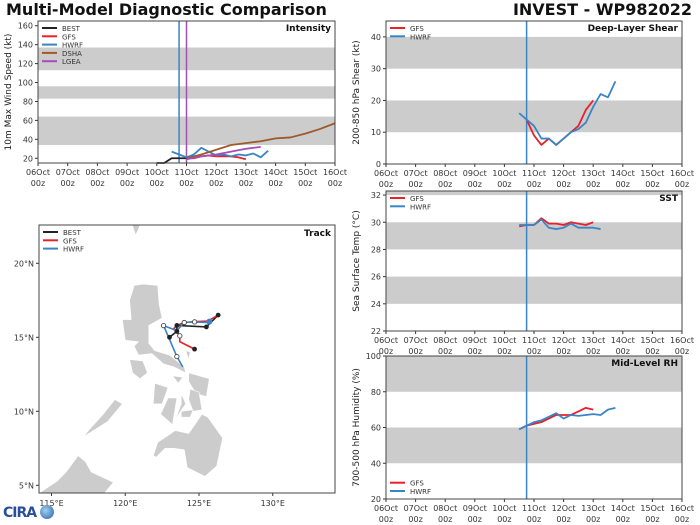 The width and height of the screenshot is (700, 525). Describe the element at coordinates (20, 513) in the screenshot. I see `logo-text: CIRA` at that location.